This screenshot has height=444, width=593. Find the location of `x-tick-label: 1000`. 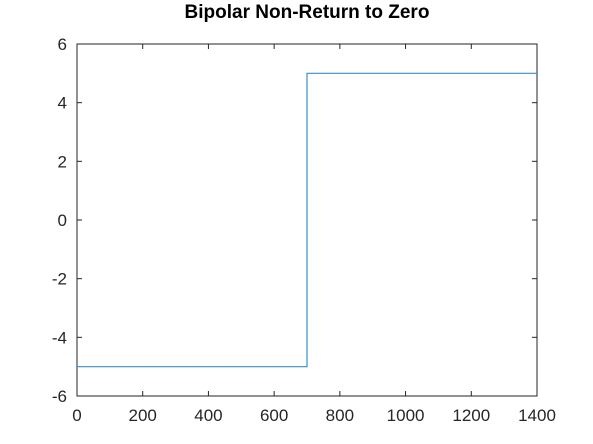

x-tick-label: 1000 is located at coordinates (406, 415).